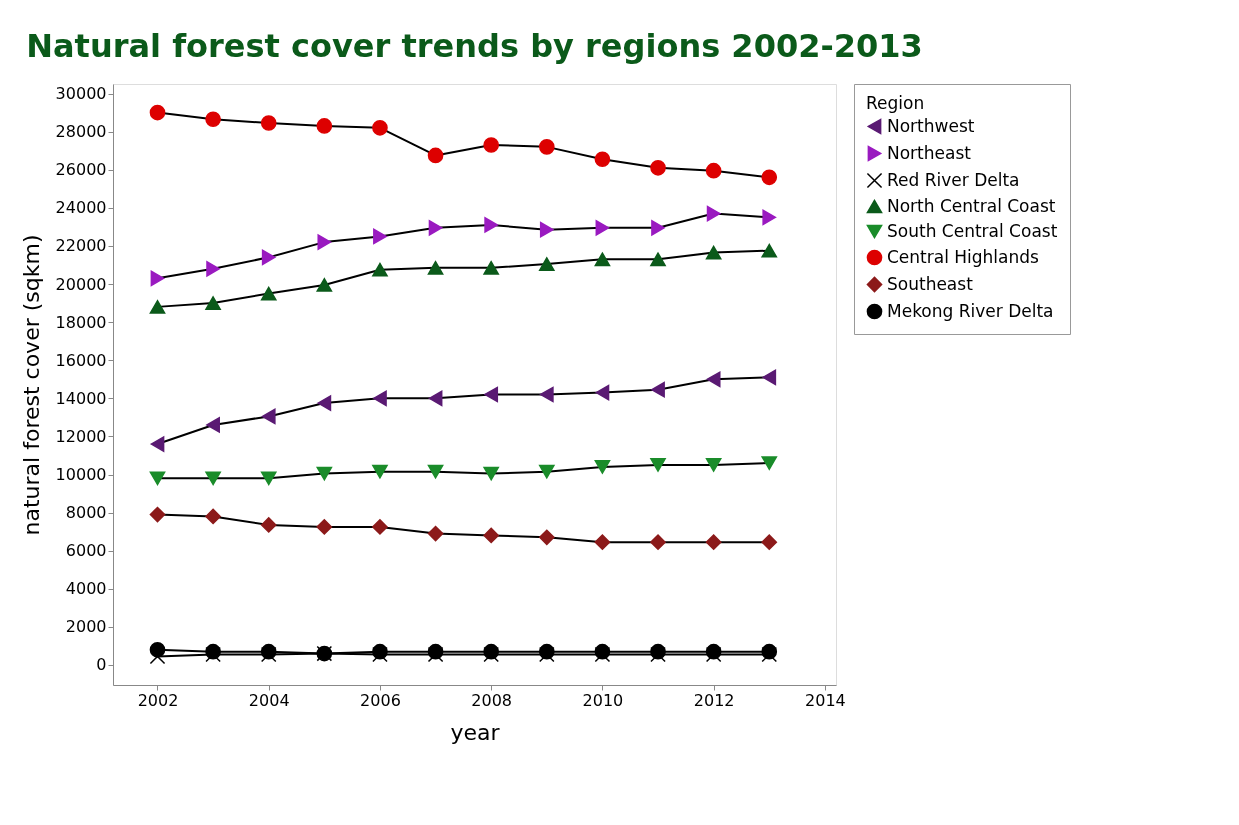 The height and width of the screenshot is (825, 1239). What do you see at coordinates (714, 700) in the screenshot?
I see `x-tick-label: 2012` at bounding box center [714, 700].